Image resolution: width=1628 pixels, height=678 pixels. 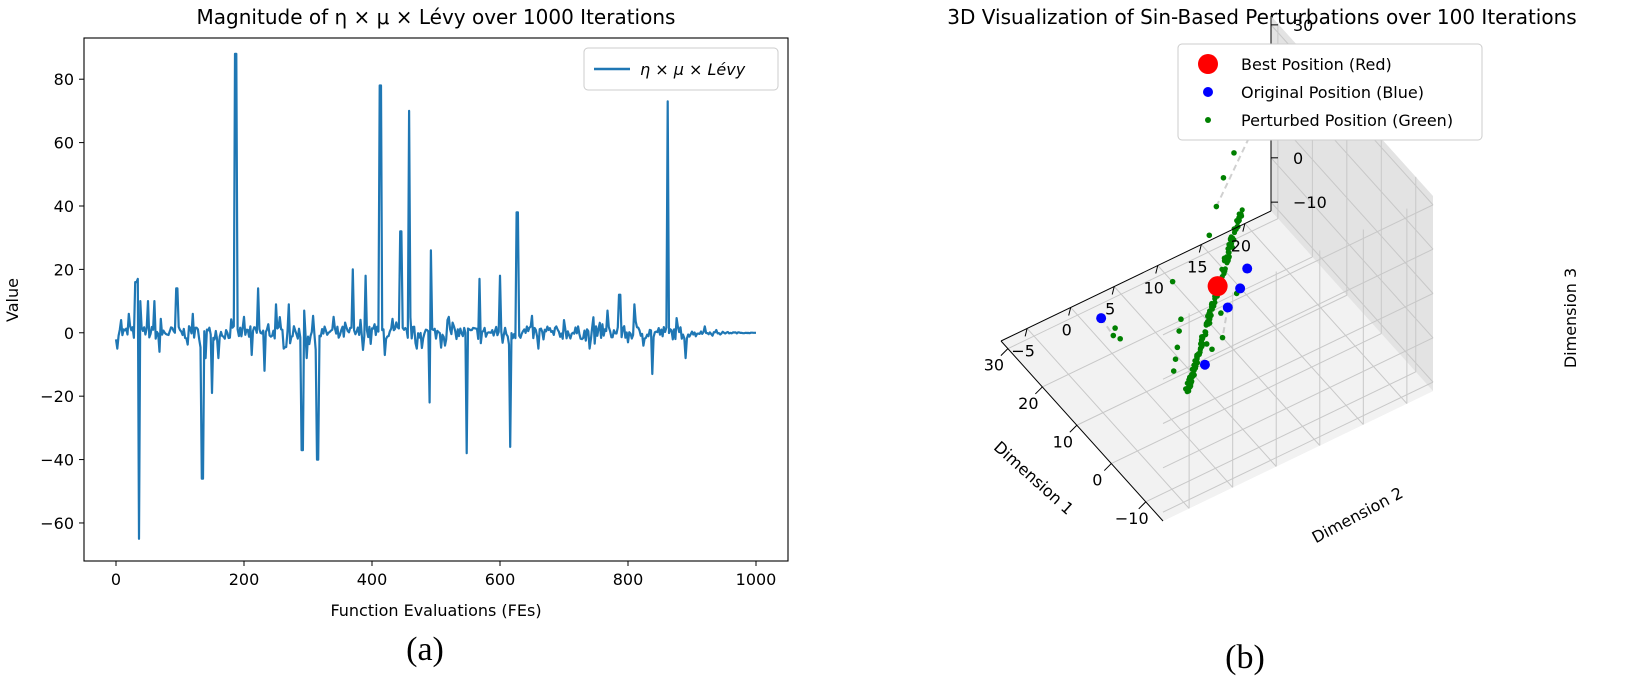 What do you see at coordinates (1097, 480) in the screenshot?
I see `x-tick-label: 0` at bounding box center [1097, 480].